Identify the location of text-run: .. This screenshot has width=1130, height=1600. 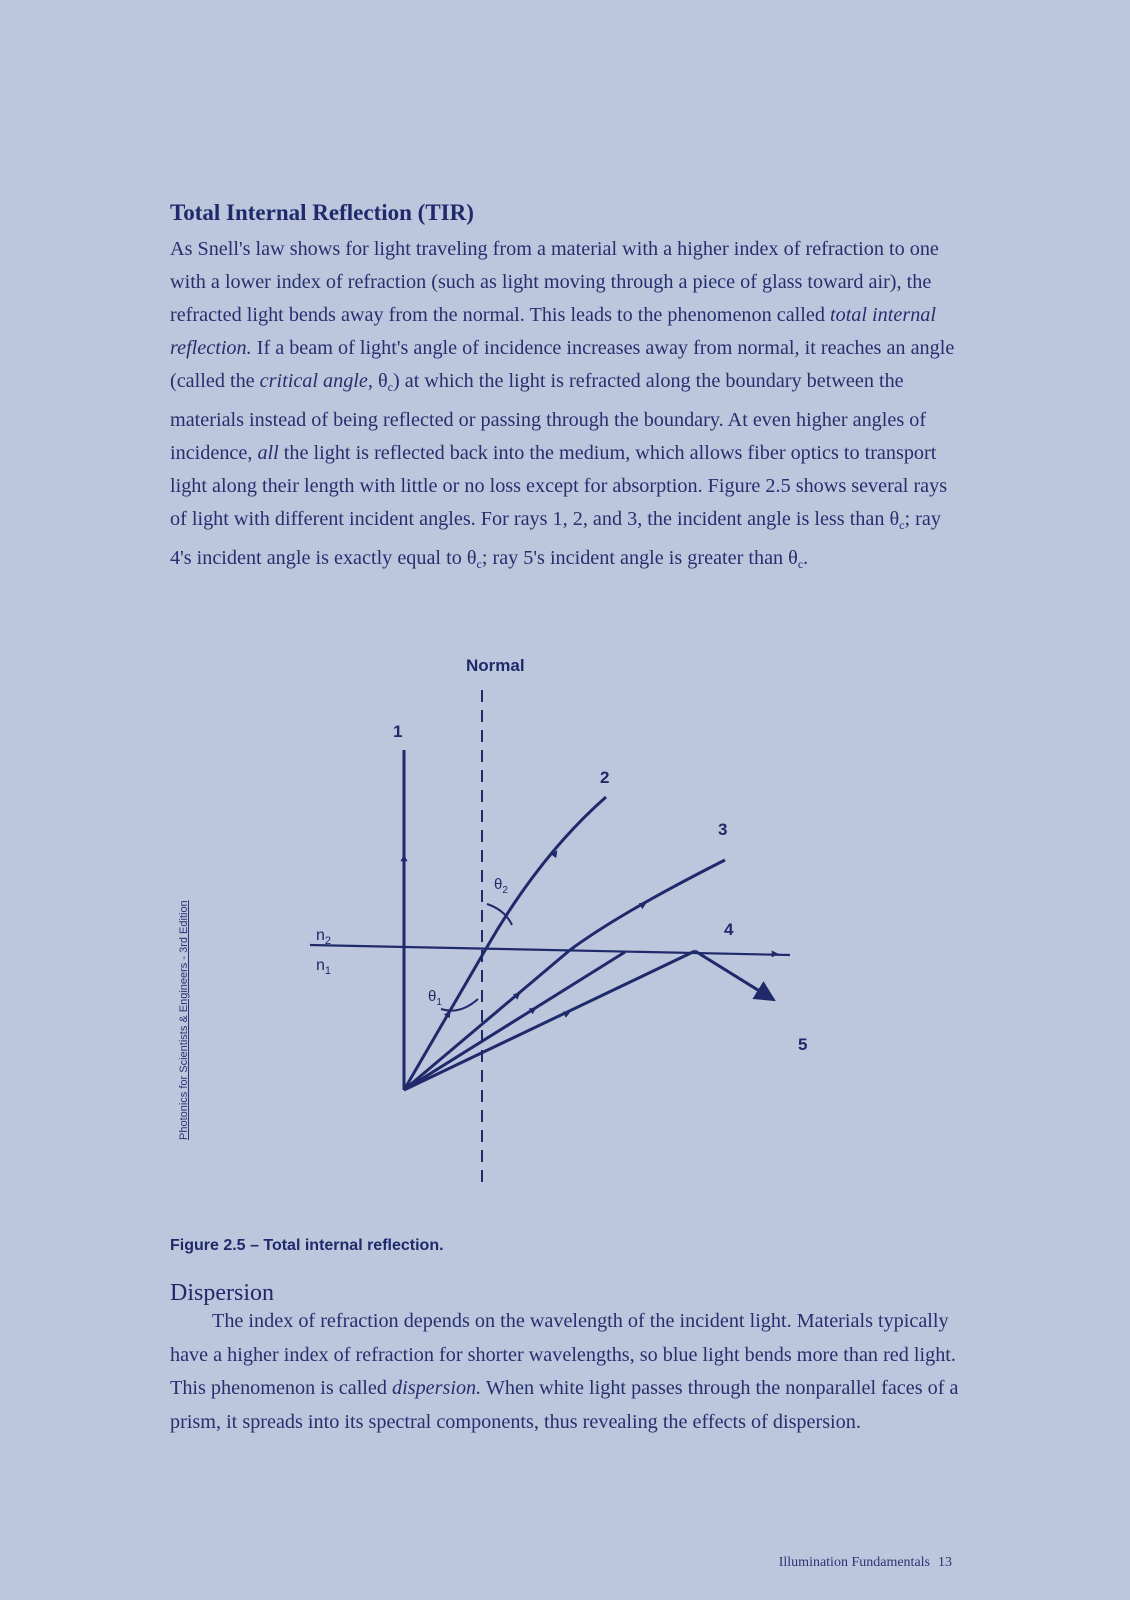
(806, 558).